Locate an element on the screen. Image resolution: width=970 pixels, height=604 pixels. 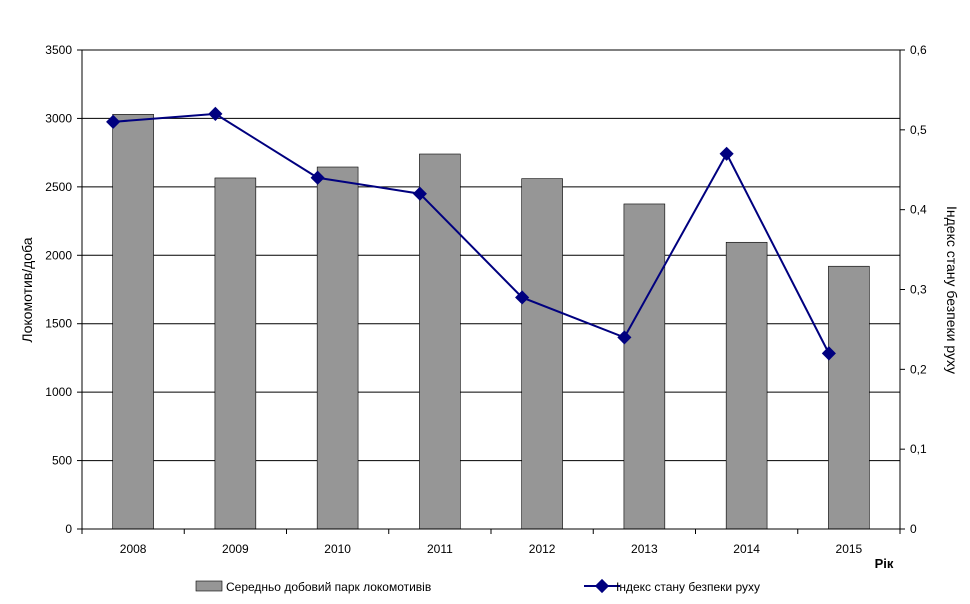
legend-label-line: Індекс стану безпеки руху is located at coordinates (688, 587).